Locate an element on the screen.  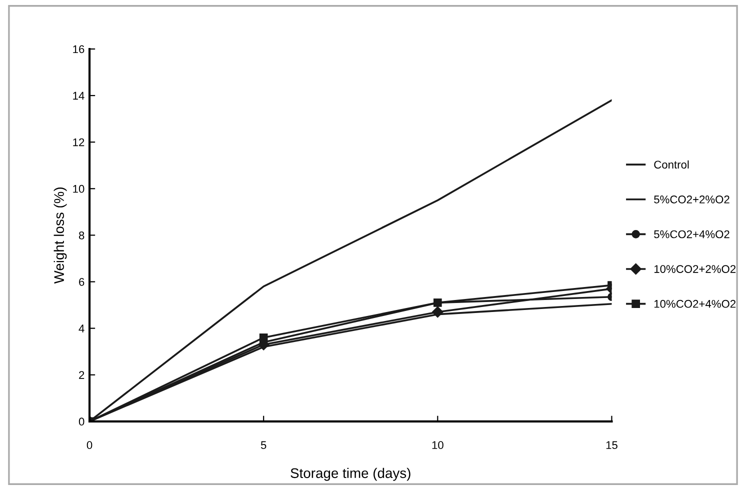
legend-label: 10%CO2+2%O2 is located at coordinates (695, 269).